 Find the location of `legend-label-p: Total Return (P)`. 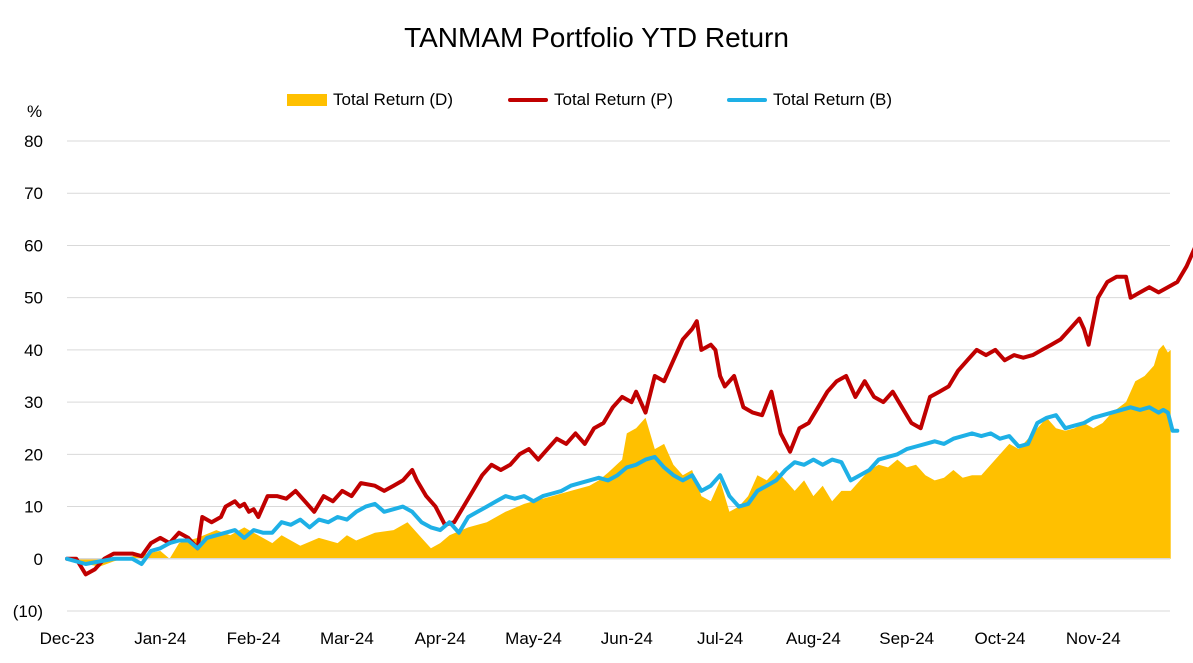

legend-label-p: Total Return (P) is located at coordinates (614, 99).